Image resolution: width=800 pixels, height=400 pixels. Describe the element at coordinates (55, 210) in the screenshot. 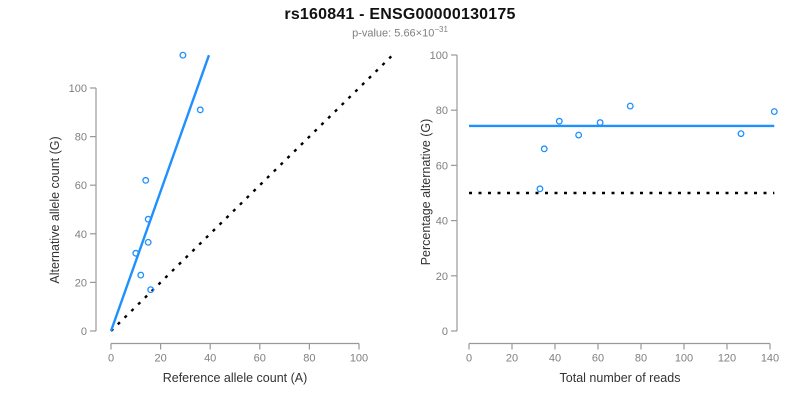

I see `left-y-axis-title: Alternative allele count (G)` at that location.